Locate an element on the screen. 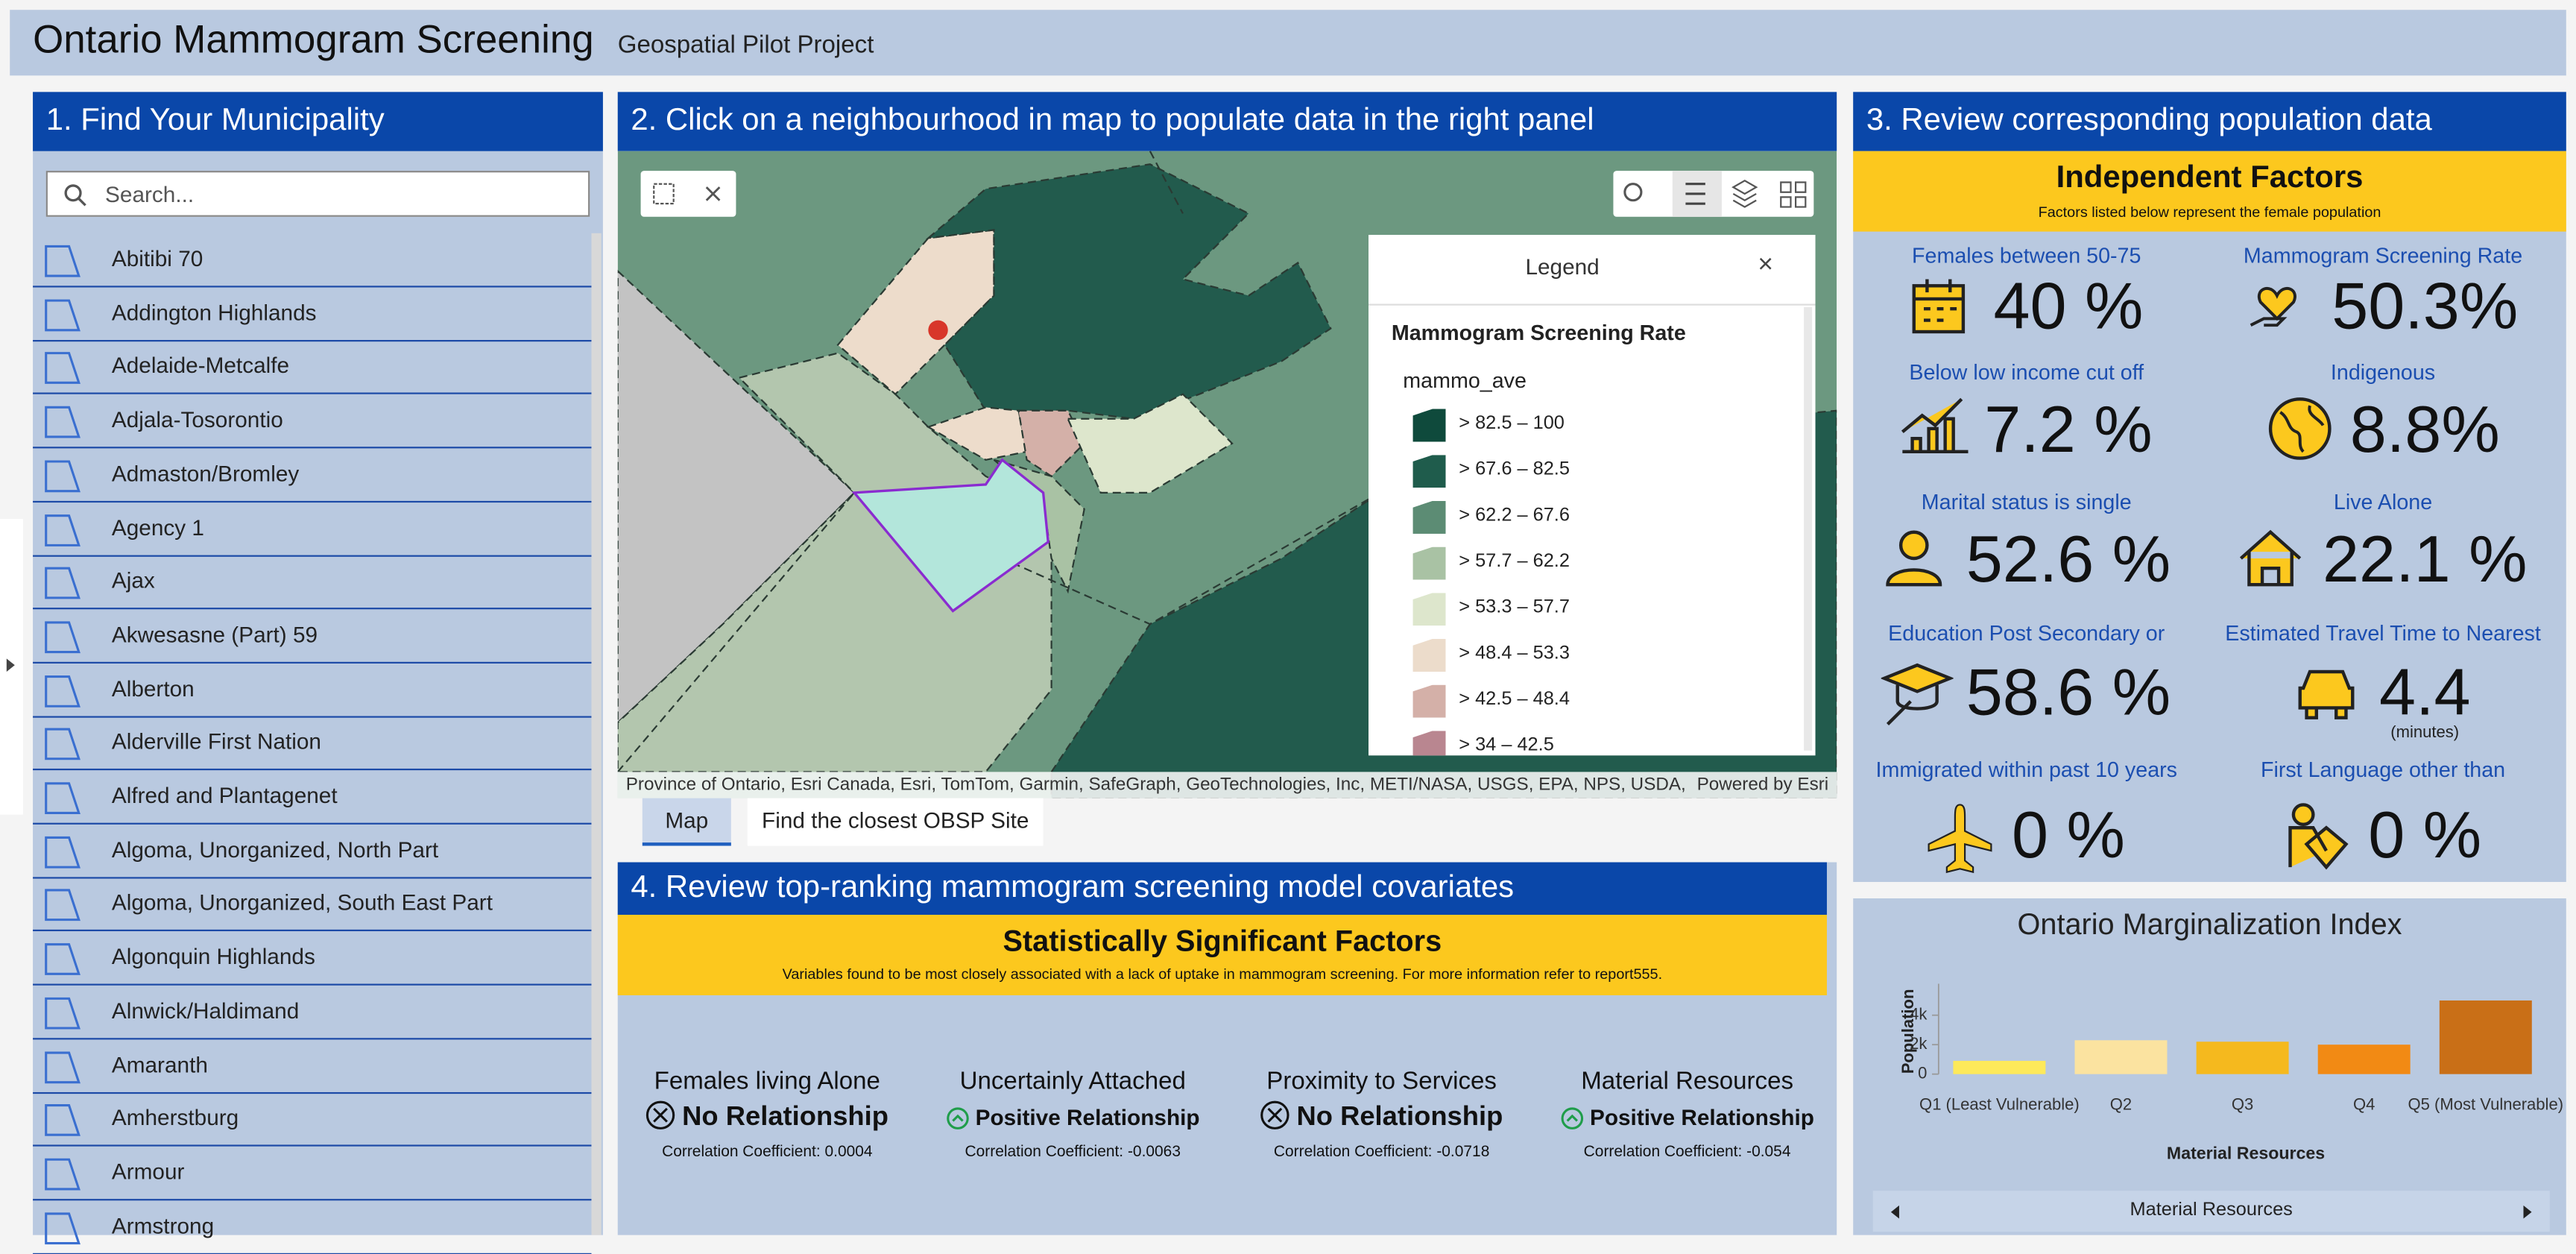  municipality-name: Armour is located at coordinates (148, 1172).